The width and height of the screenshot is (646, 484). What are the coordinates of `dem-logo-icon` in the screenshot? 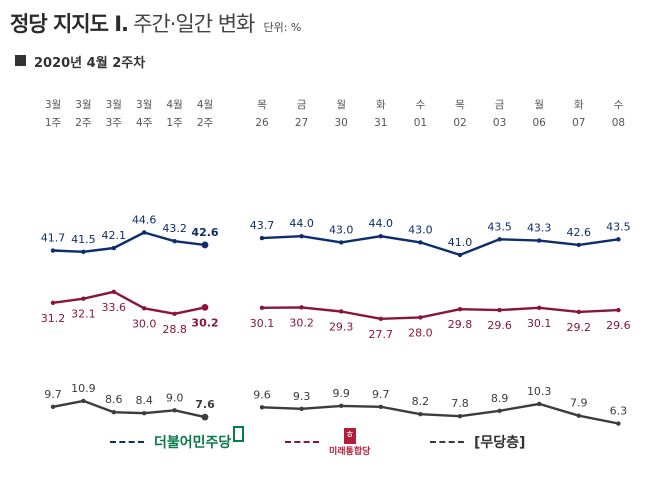 It's located at (239, 434).